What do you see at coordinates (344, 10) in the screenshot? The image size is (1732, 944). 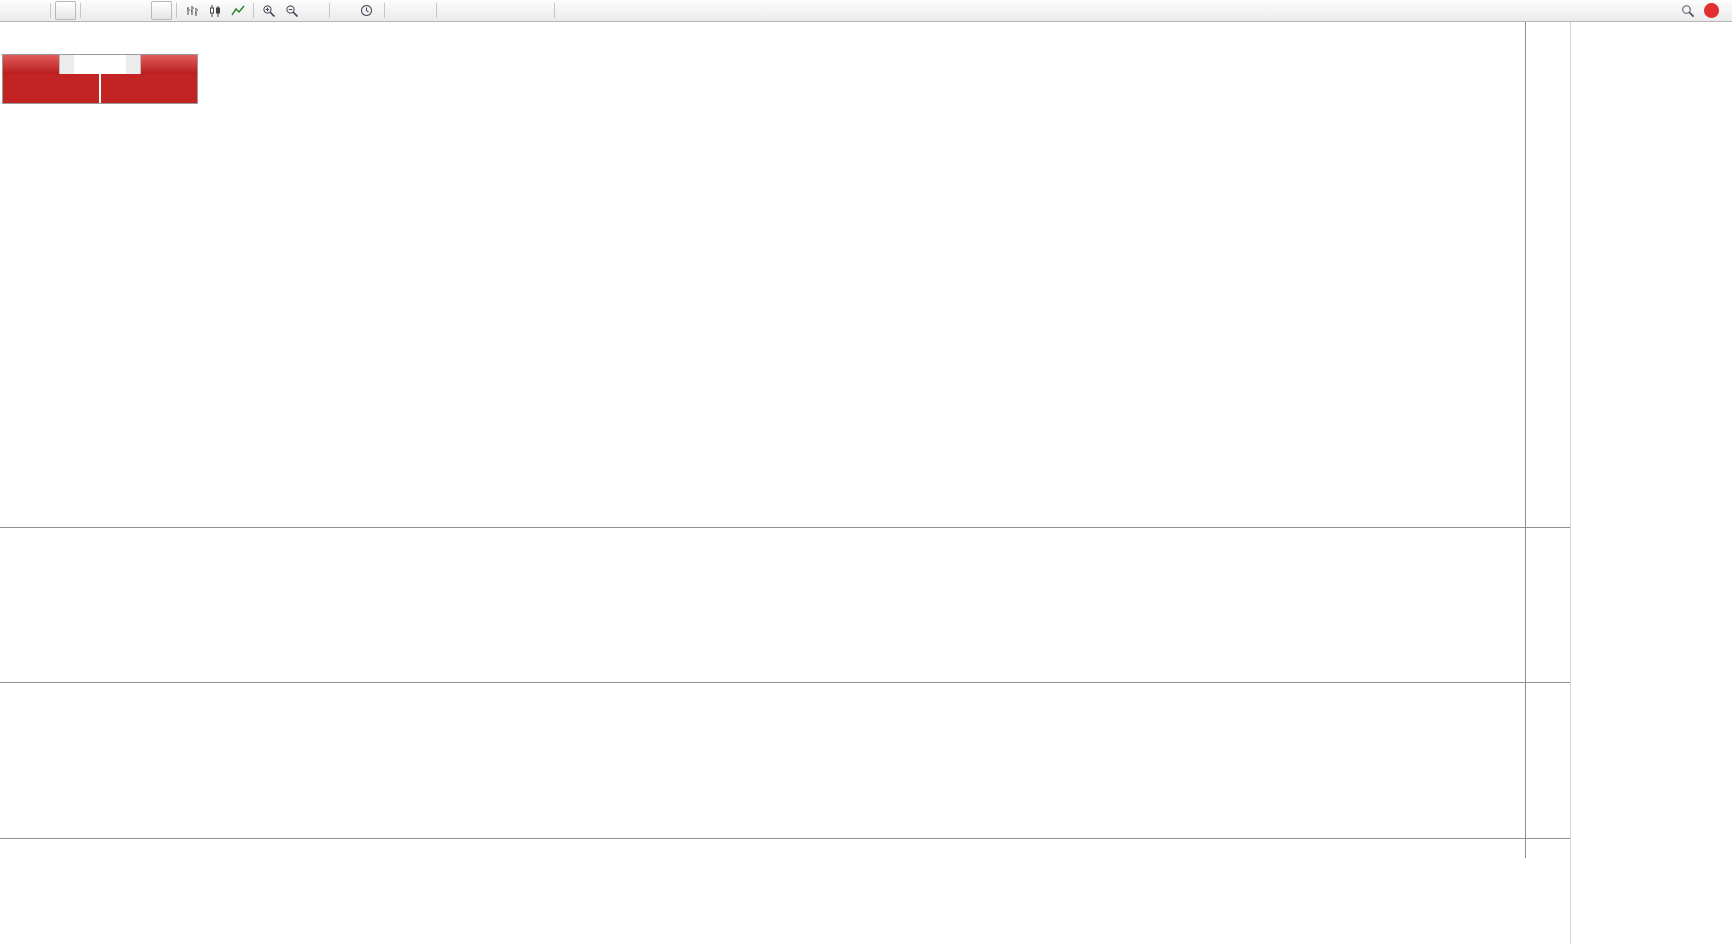 I see `indicators-button` at bounding box center [344, 10].